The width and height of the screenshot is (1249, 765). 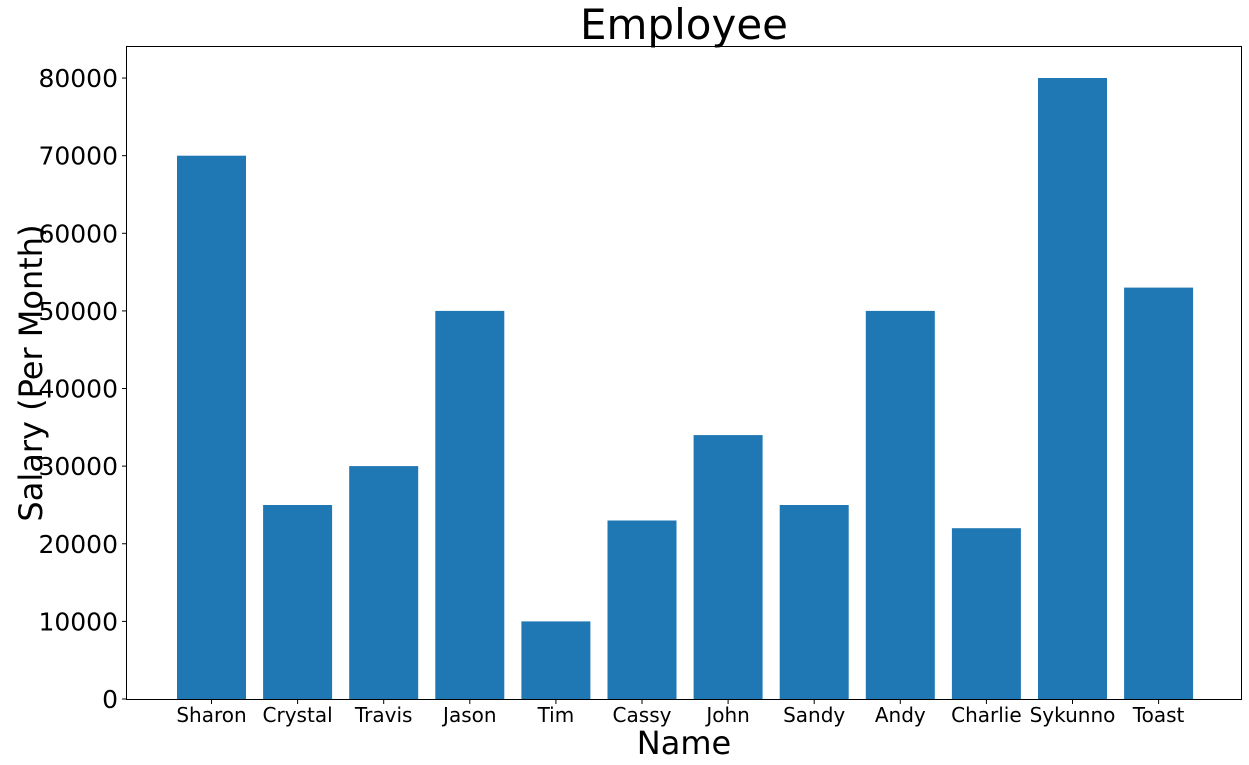 I want to click on x-tick-label: Andy, so click(x=900, y=715).